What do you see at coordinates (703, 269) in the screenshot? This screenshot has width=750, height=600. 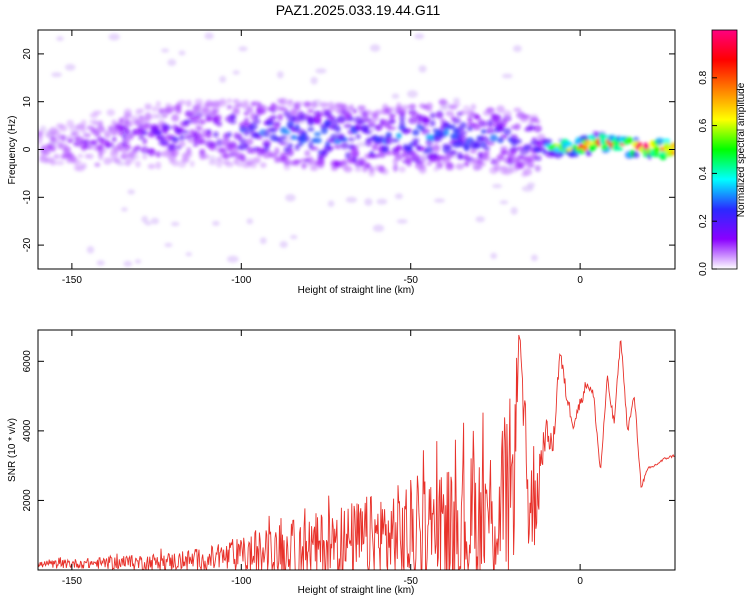 I see `colorbar-tick-label: 0.0` at bounding box center [703, 269].